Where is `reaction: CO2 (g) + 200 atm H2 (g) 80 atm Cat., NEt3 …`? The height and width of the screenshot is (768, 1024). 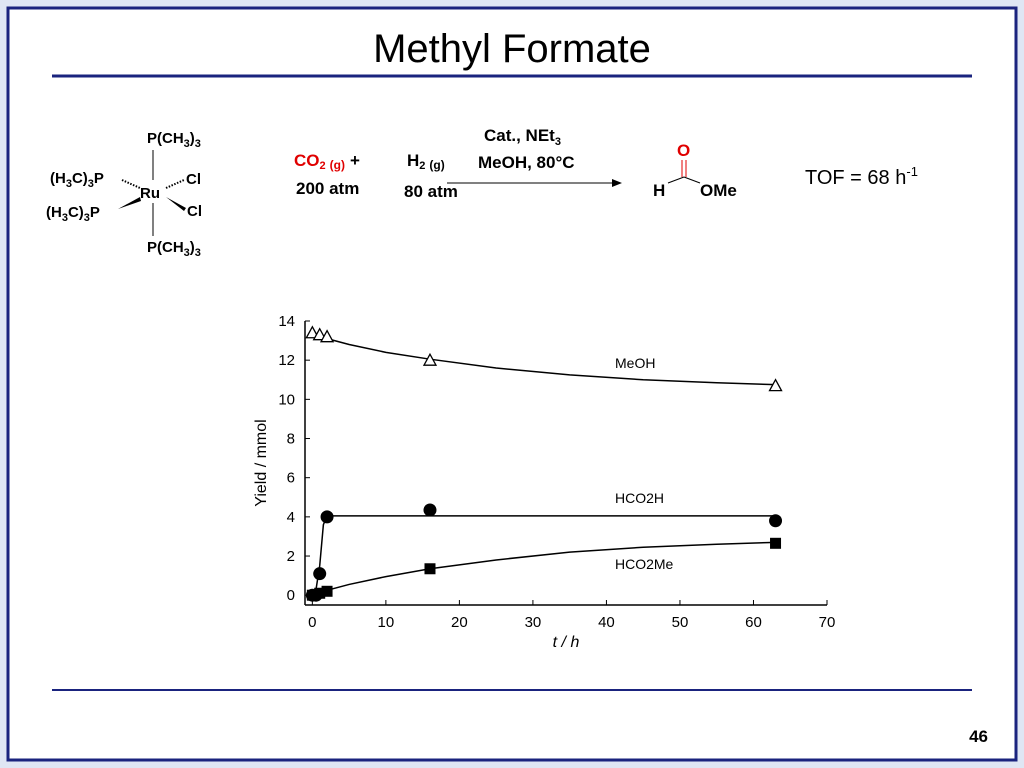 reaction: CO2 (g) + 200 atm H2 (g) 80 atm Cat., NEt3 … is located at coordinates (515, 163).